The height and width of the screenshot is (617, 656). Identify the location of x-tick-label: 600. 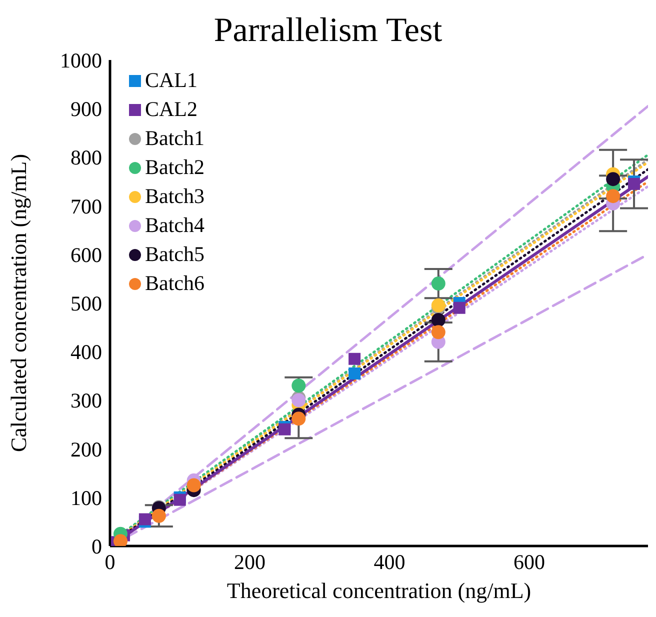
(529, 562).